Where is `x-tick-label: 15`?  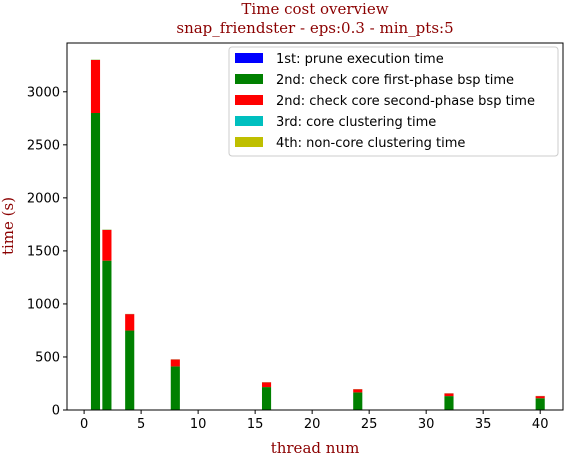 x-tick-label: 15 is located at coordinates (255, 424).